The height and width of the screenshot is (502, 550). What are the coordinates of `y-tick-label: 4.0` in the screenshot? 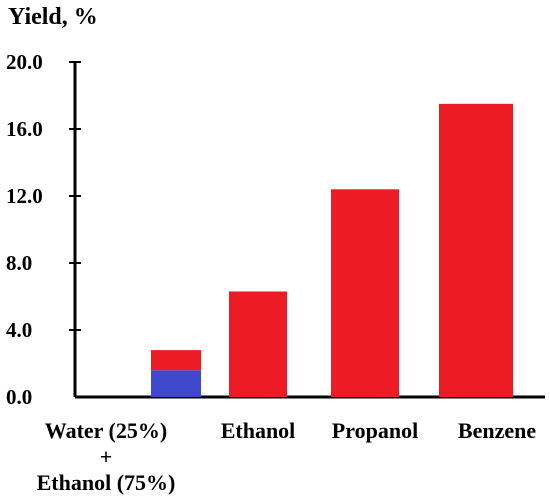 It's located at (19, 330).